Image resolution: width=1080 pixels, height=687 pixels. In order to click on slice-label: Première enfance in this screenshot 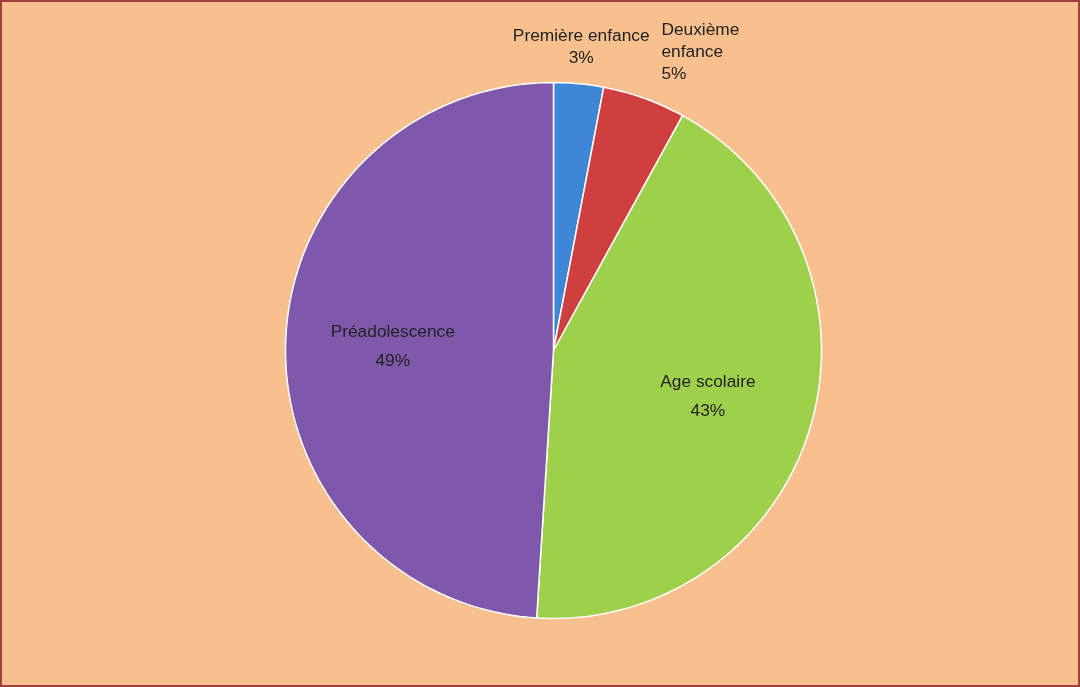, I will do `click(581, 35)`.